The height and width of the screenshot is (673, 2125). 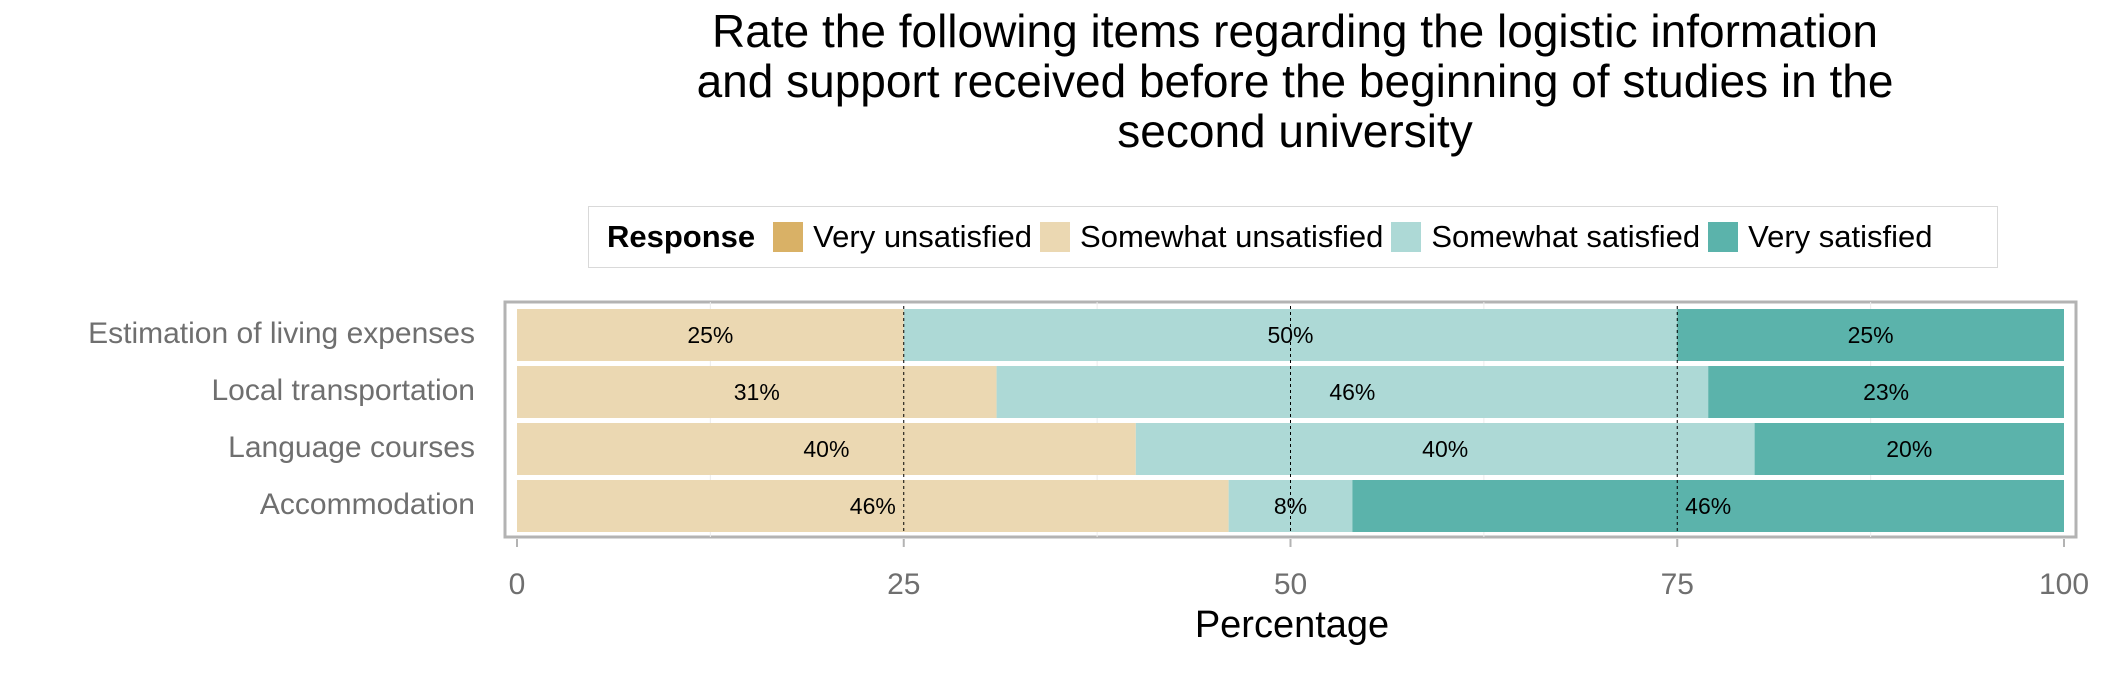 I want to click on data-label: 31%, so click(x=757, y=392).